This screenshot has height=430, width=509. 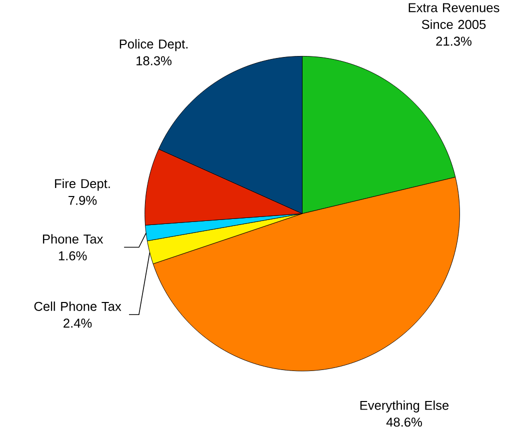 I want to click on data-label: 2.4%, so click(x=78, y=323).